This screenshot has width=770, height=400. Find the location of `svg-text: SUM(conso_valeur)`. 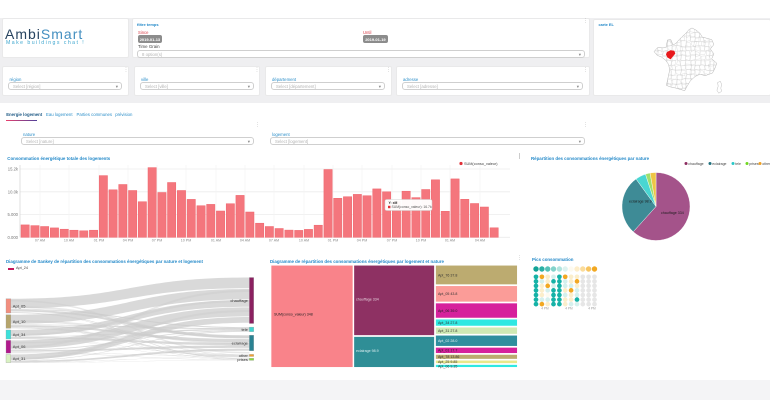

svg-text: SUM(conso_valeur) is located at coordinates (481, 164).